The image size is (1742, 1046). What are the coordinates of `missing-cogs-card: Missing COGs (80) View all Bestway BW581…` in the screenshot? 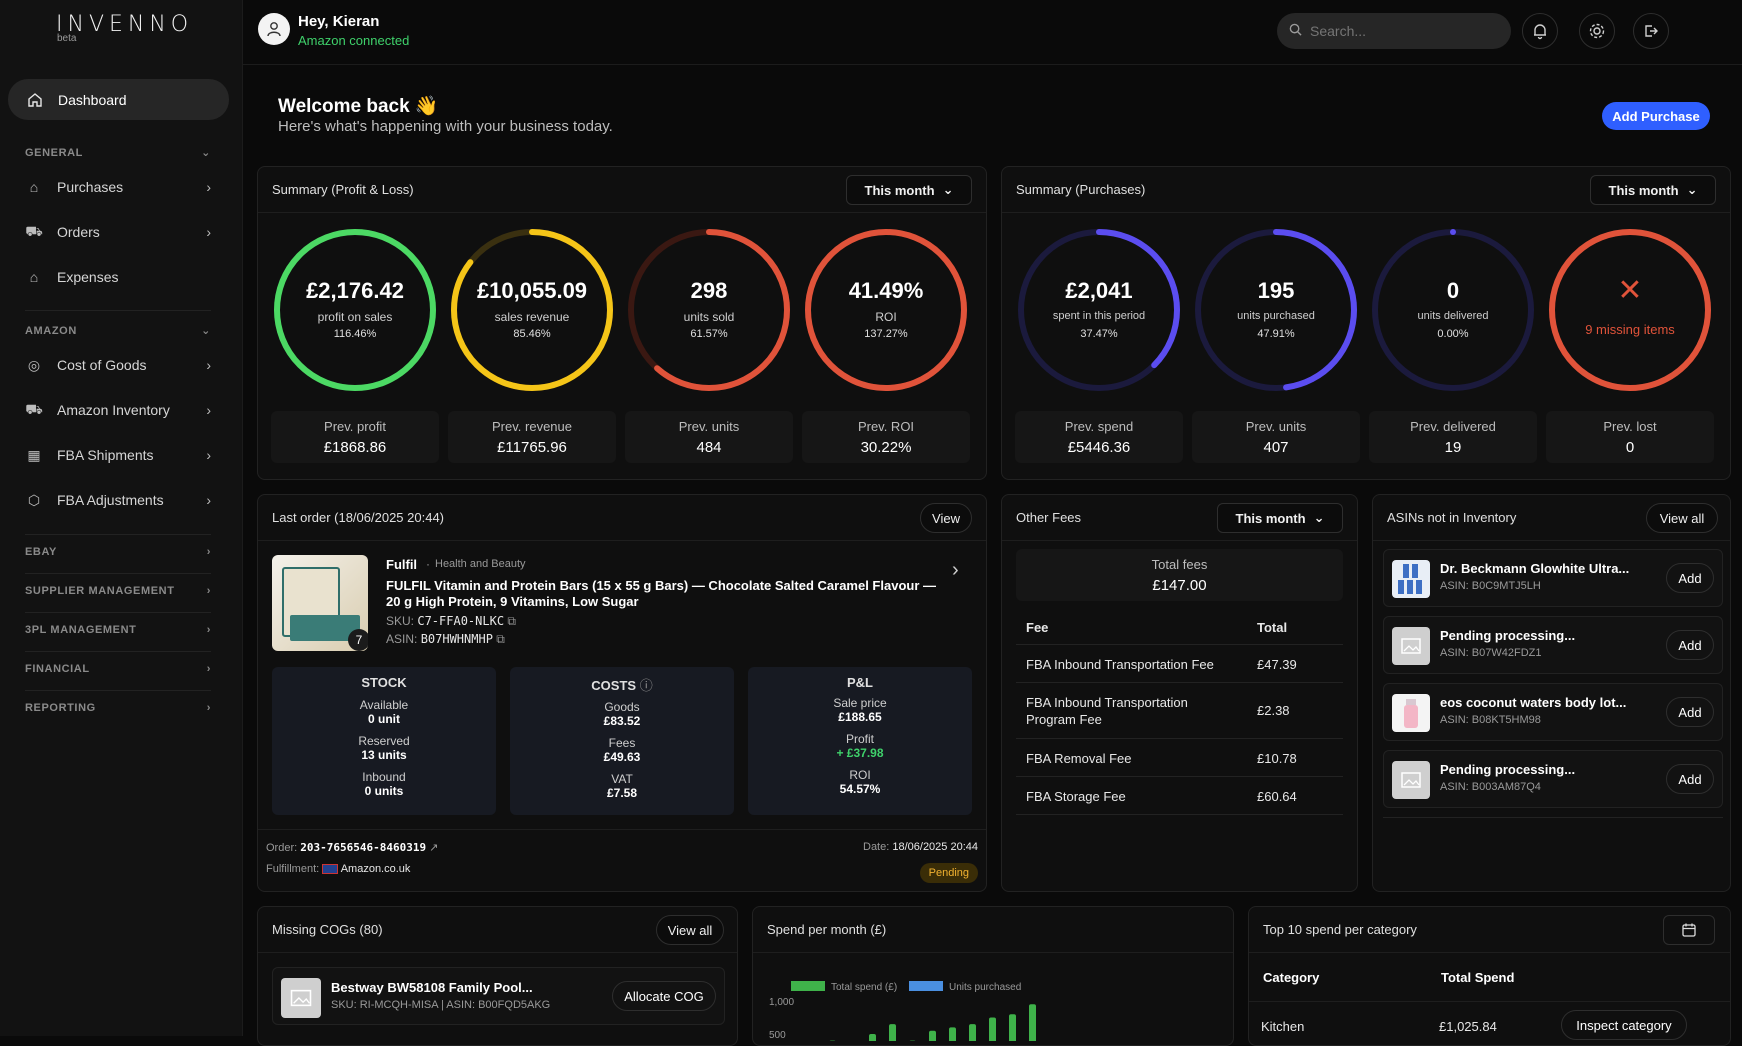 It's located at (497, 976).